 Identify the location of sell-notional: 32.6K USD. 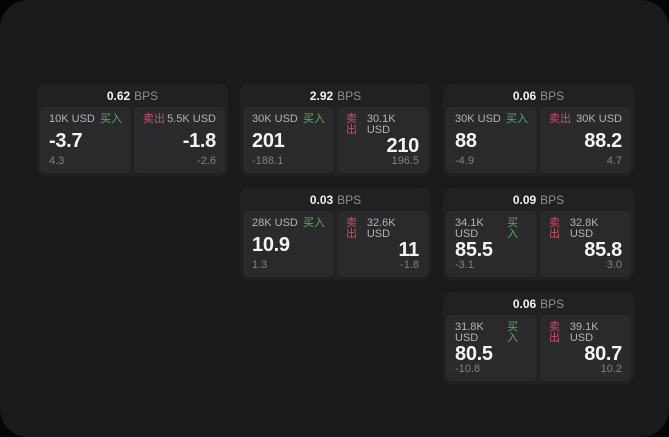
(381, 228).